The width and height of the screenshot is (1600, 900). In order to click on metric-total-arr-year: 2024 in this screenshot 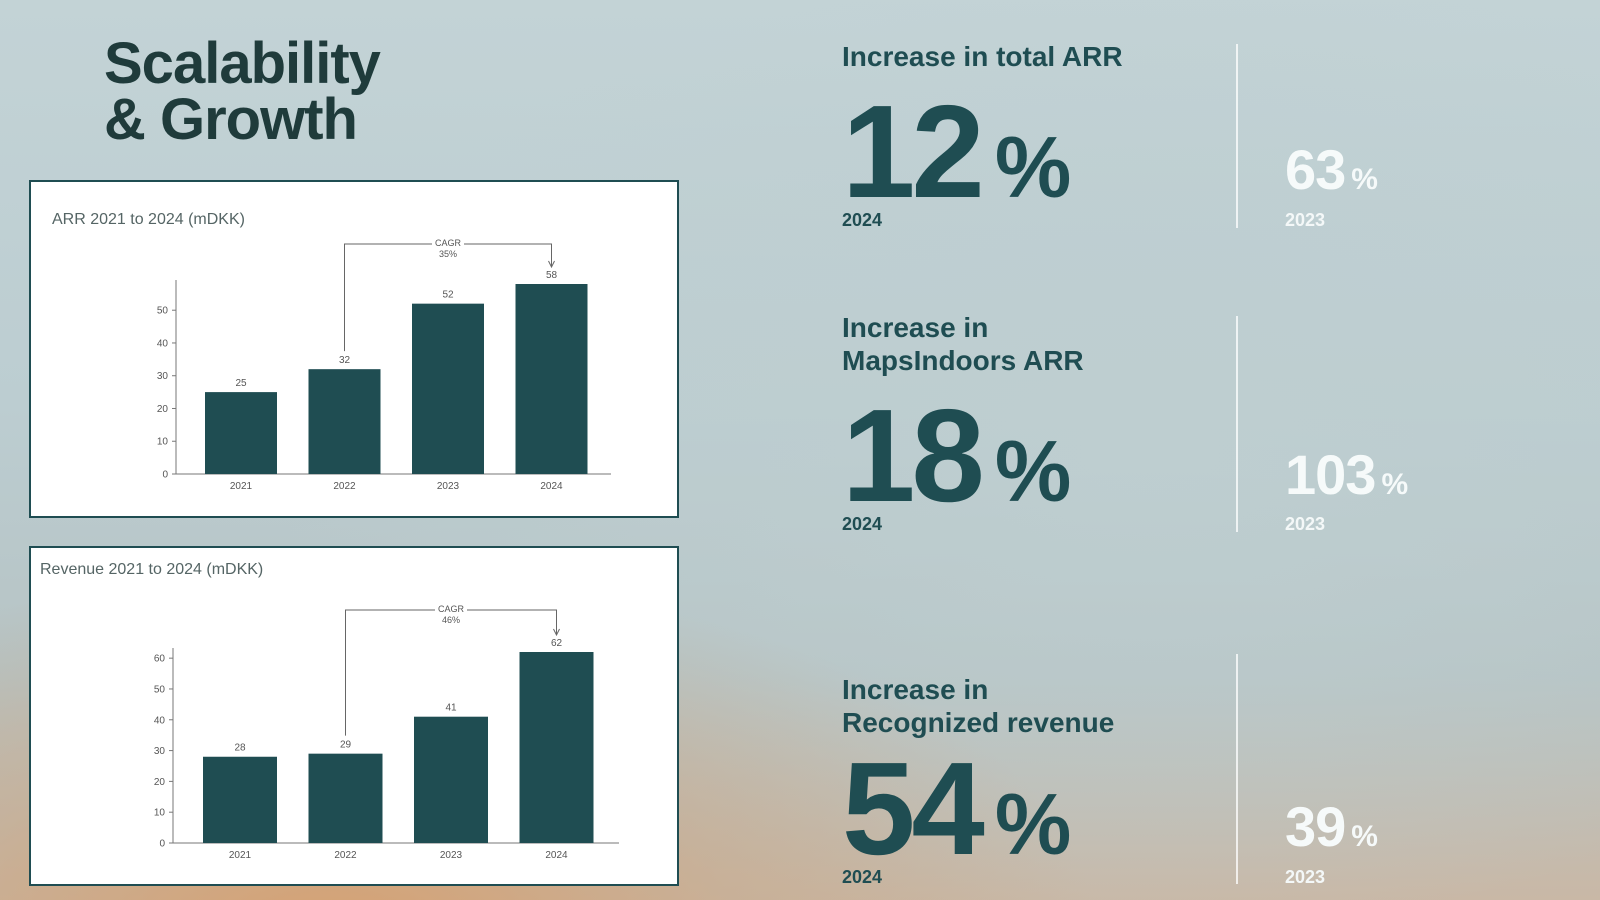, I will do `click(862, 220)`.